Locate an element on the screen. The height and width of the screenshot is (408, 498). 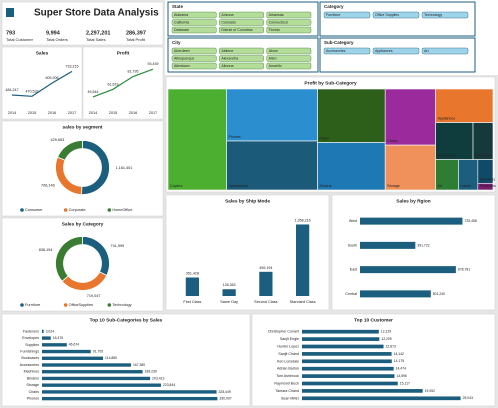
x-tick-label: 2017 is located at coordinates (72, 113).